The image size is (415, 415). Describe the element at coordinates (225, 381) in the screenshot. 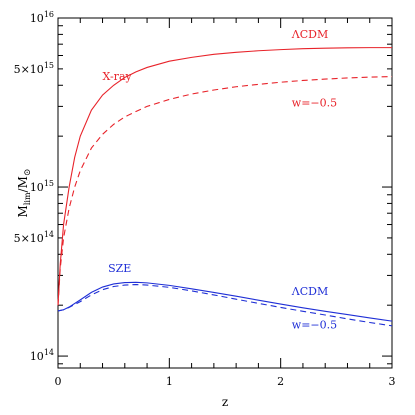

I see `x-tick-labels: 0 1 2 3` at that location.